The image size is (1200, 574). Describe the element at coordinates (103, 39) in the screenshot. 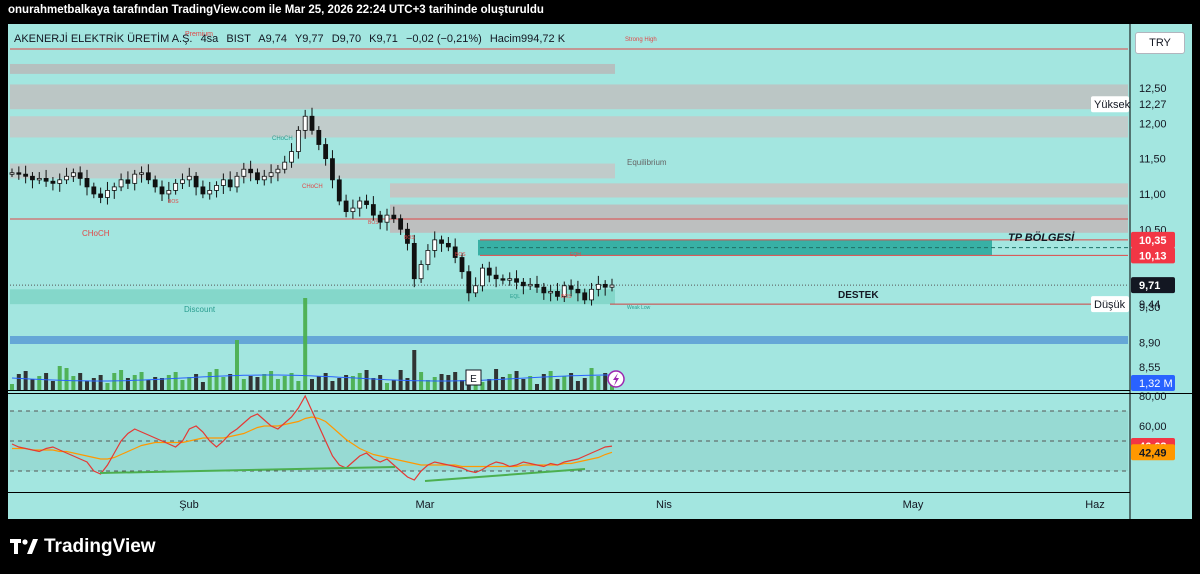

I see `symbol-name: AKENERJİ ELEKTRİK ÜRETİM A.Ş.` at that location.